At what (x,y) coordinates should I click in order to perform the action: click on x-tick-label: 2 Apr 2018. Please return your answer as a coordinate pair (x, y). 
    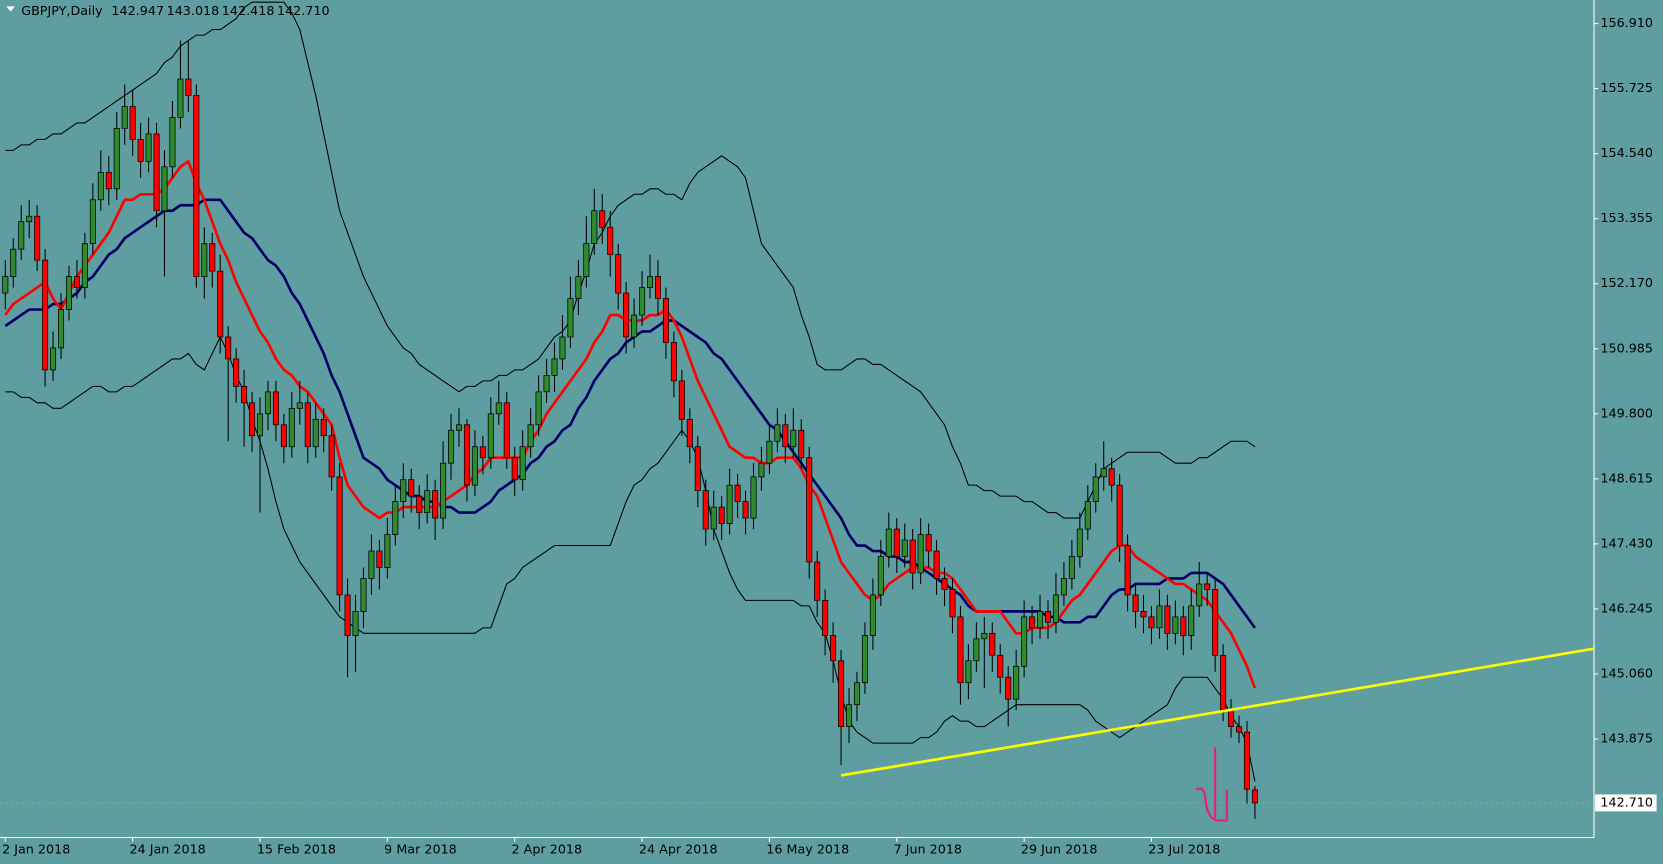
    Looking at the image, I should click on (547, 849).